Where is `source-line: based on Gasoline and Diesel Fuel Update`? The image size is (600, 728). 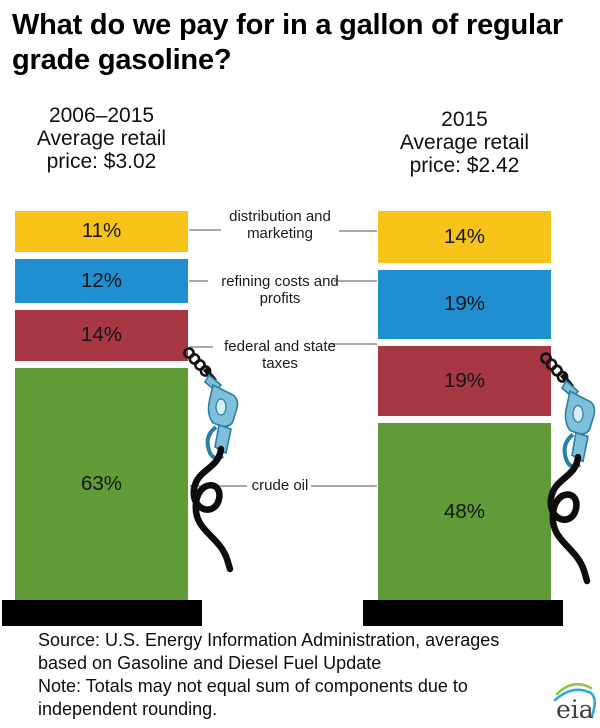 source-line: based on Gasoline and Diesel Fuel Update is located at coordinates (210, 663).